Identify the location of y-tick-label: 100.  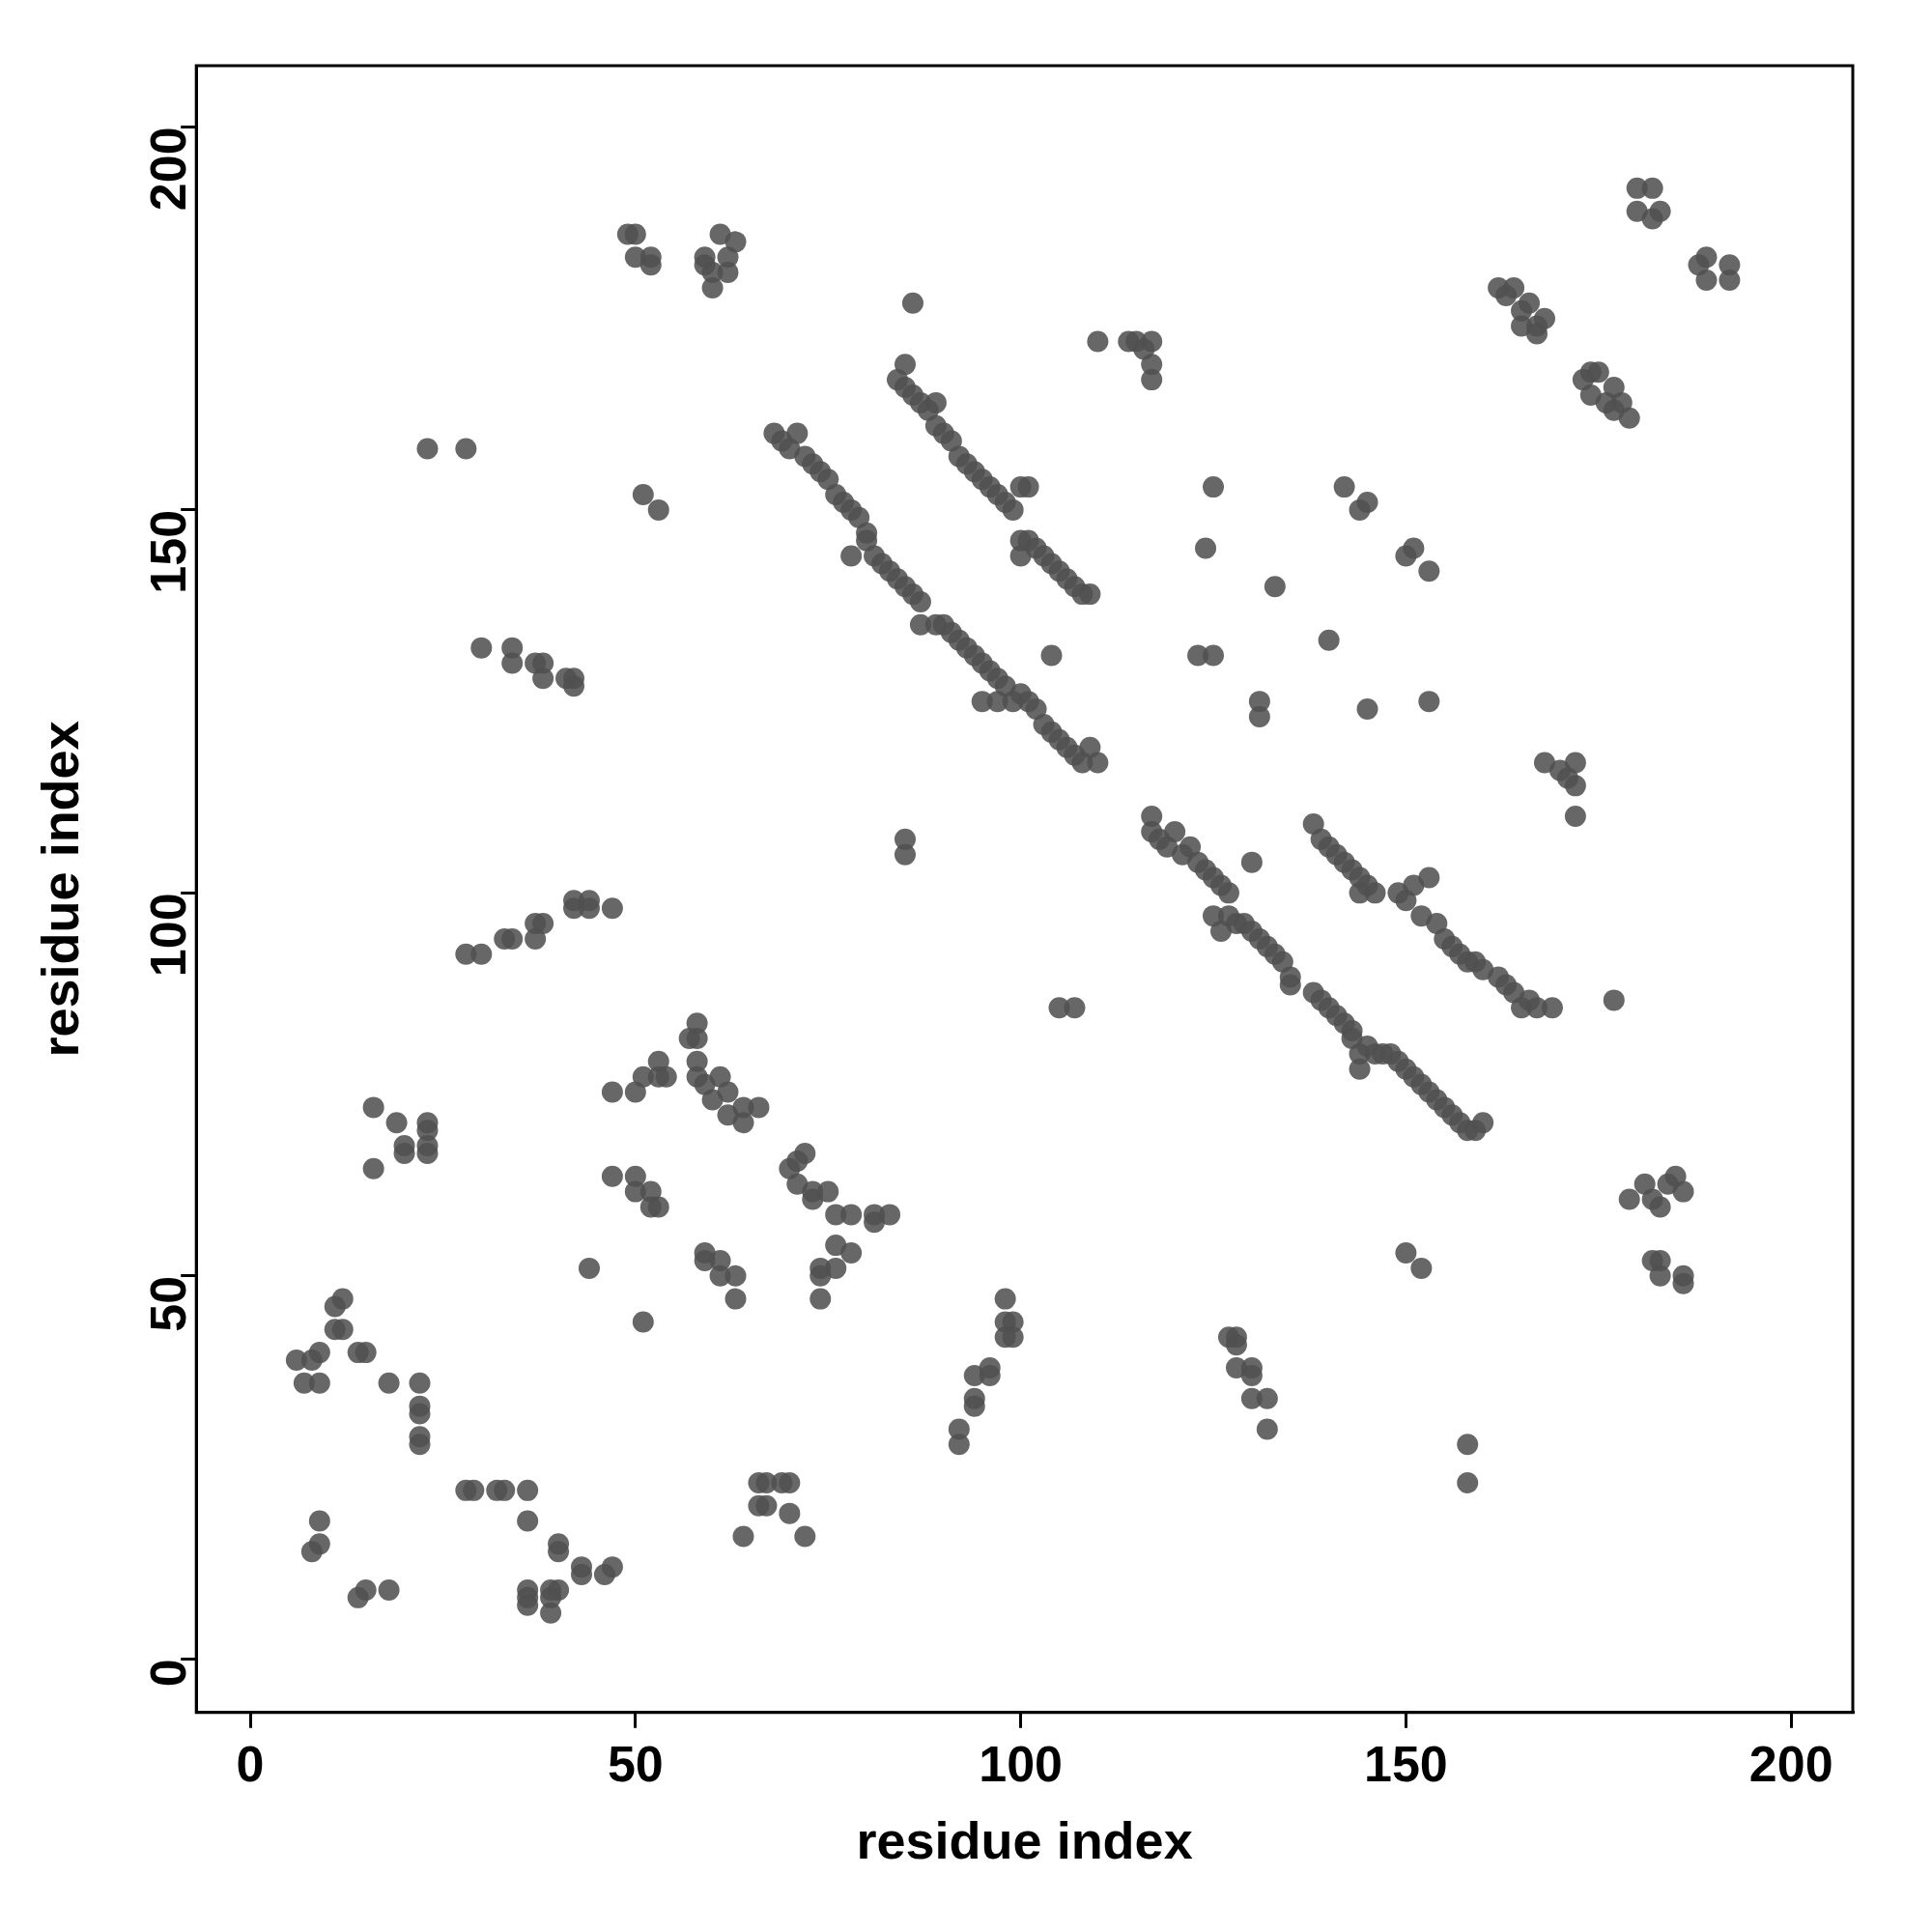
(167, 935).